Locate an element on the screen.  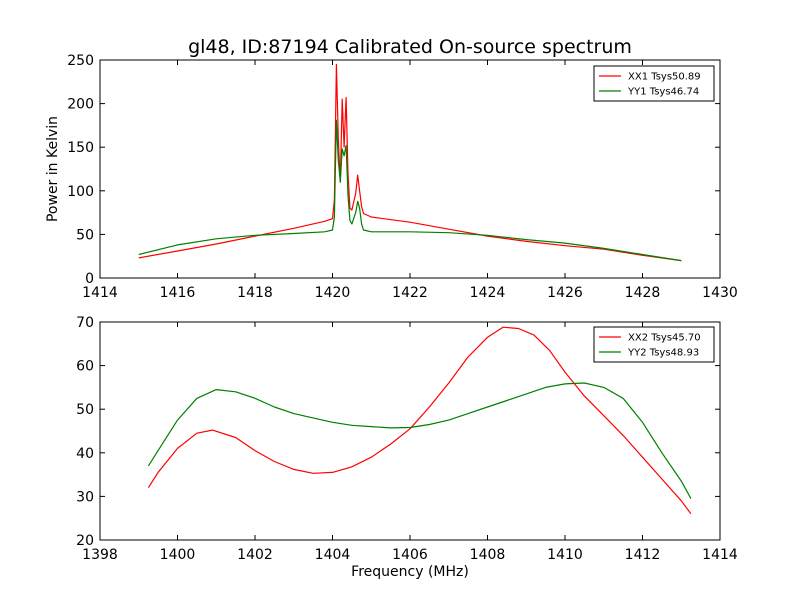
x-tick-label: 1400 is located at coordinates (178, 555).